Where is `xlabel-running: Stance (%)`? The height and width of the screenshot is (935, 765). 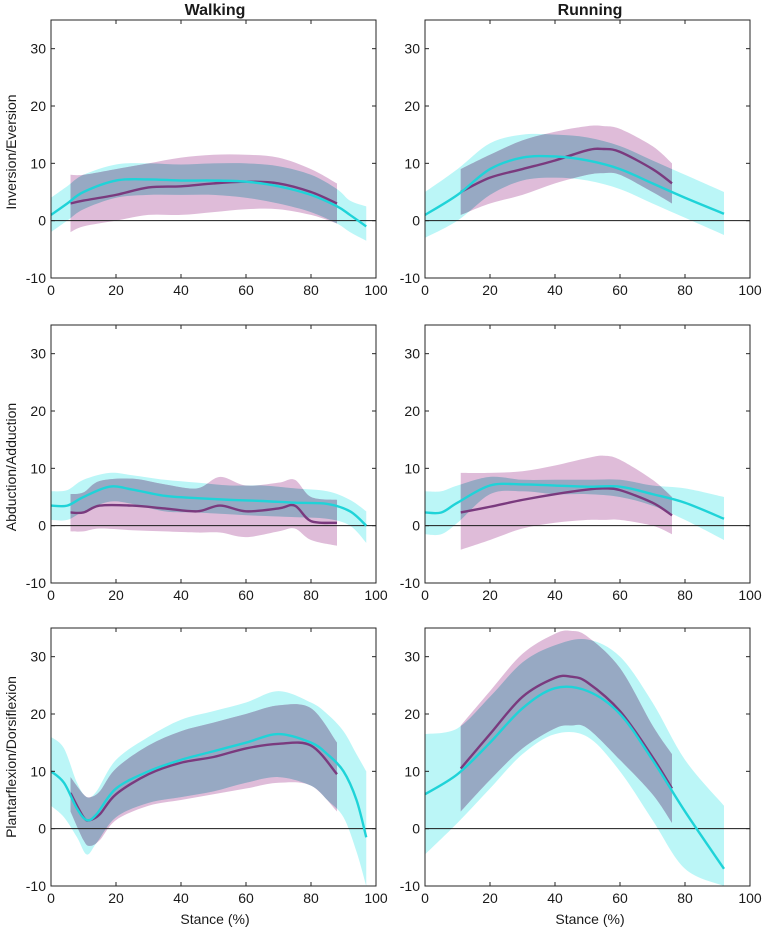 xlabel-running: Stance (%) is located at coordinates (589, 919).